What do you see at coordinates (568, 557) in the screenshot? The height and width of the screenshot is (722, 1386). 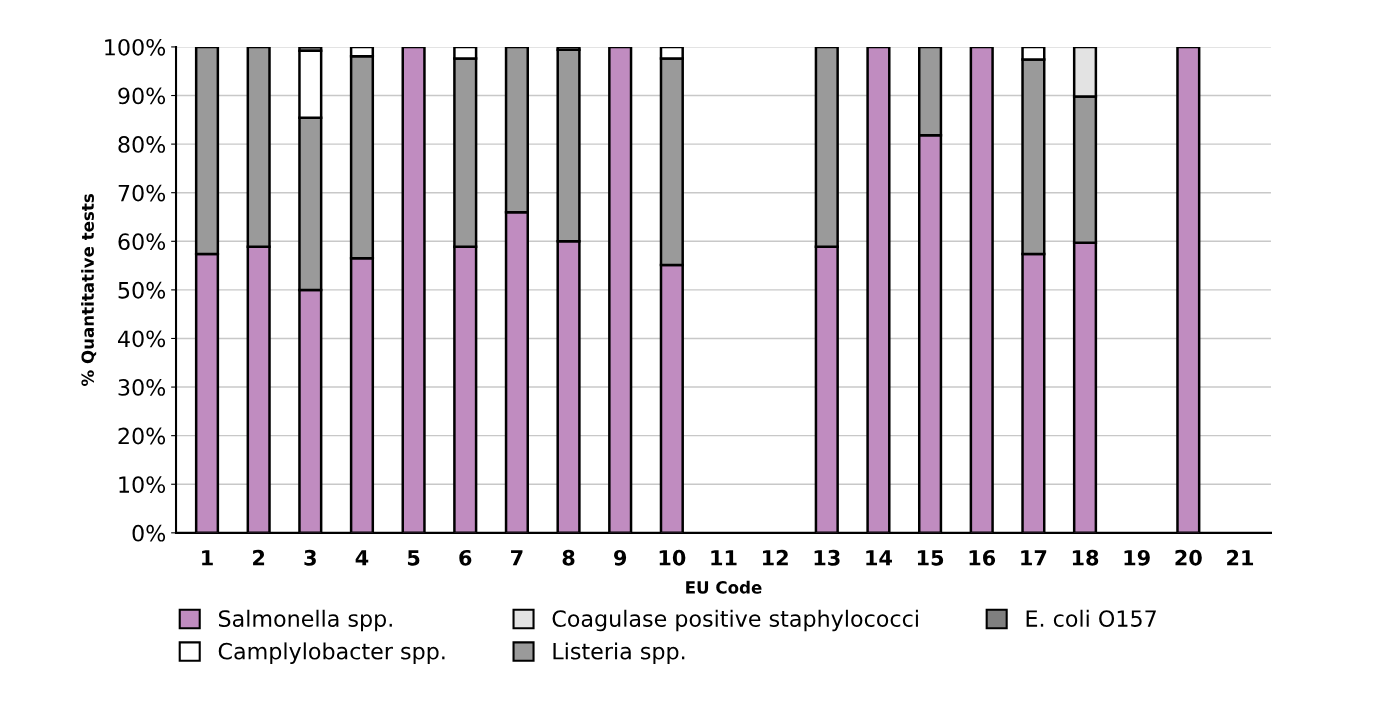 I see `x-tick-label: 8` at bounding box center [568, 557].